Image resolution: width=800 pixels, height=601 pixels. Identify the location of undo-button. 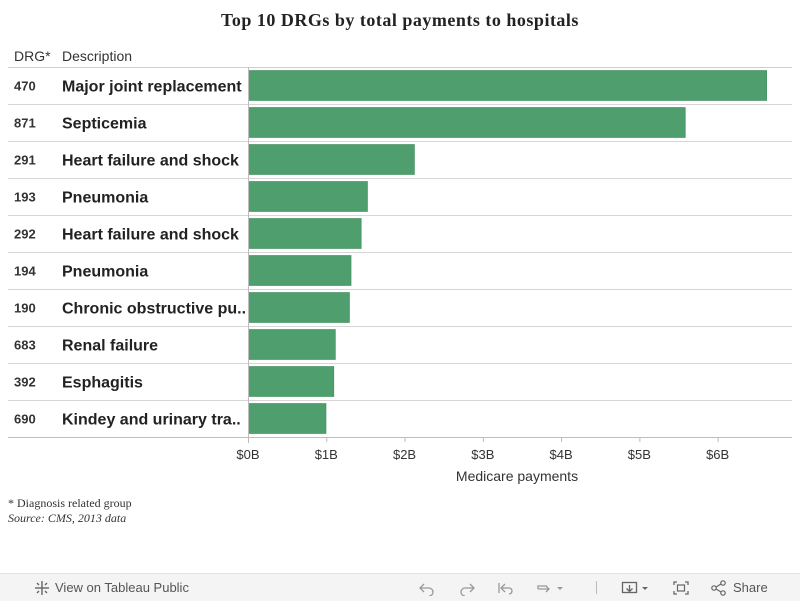
(427, 587).